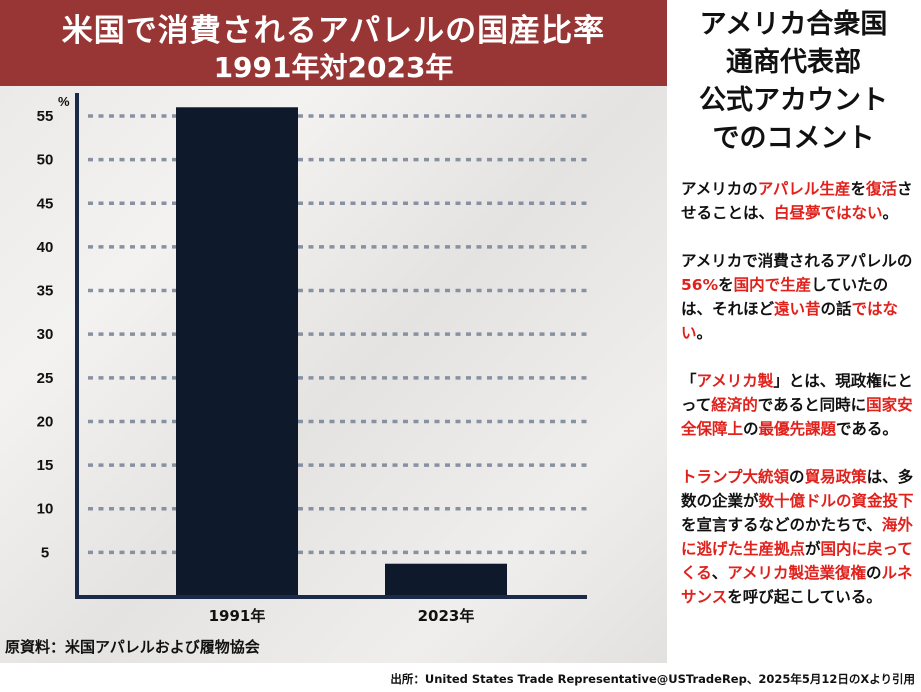  Describe the element at coordinates (790, 321) in the screenshot. I see `highlighted-phrase: ではない` at that location.